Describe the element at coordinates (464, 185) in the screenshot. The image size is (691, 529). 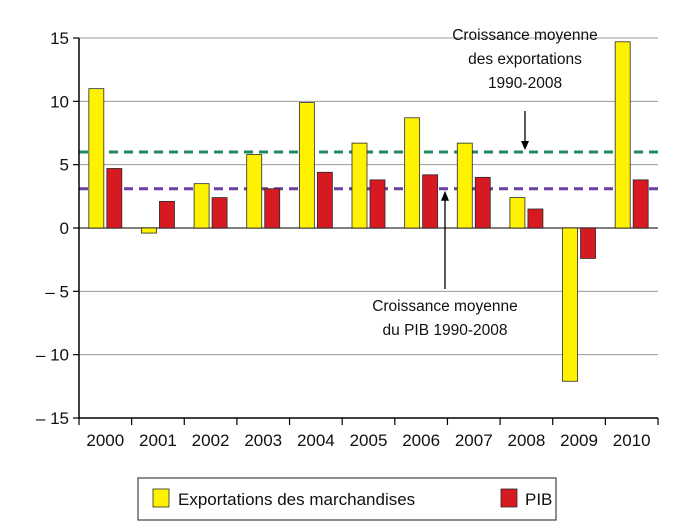
I see `bar-exportations-2007` at that location.